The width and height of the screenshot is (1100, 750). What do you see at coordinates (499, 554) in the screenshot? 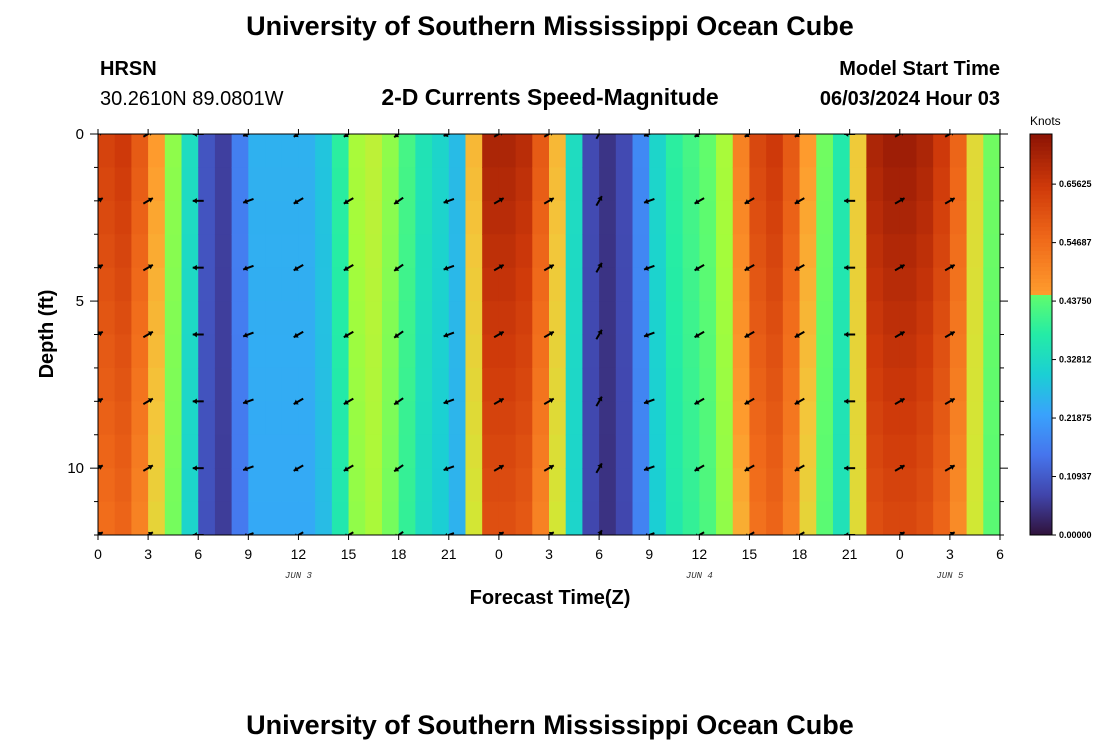
I see `x-tick-label: 0` at bounding box center [499, 554].